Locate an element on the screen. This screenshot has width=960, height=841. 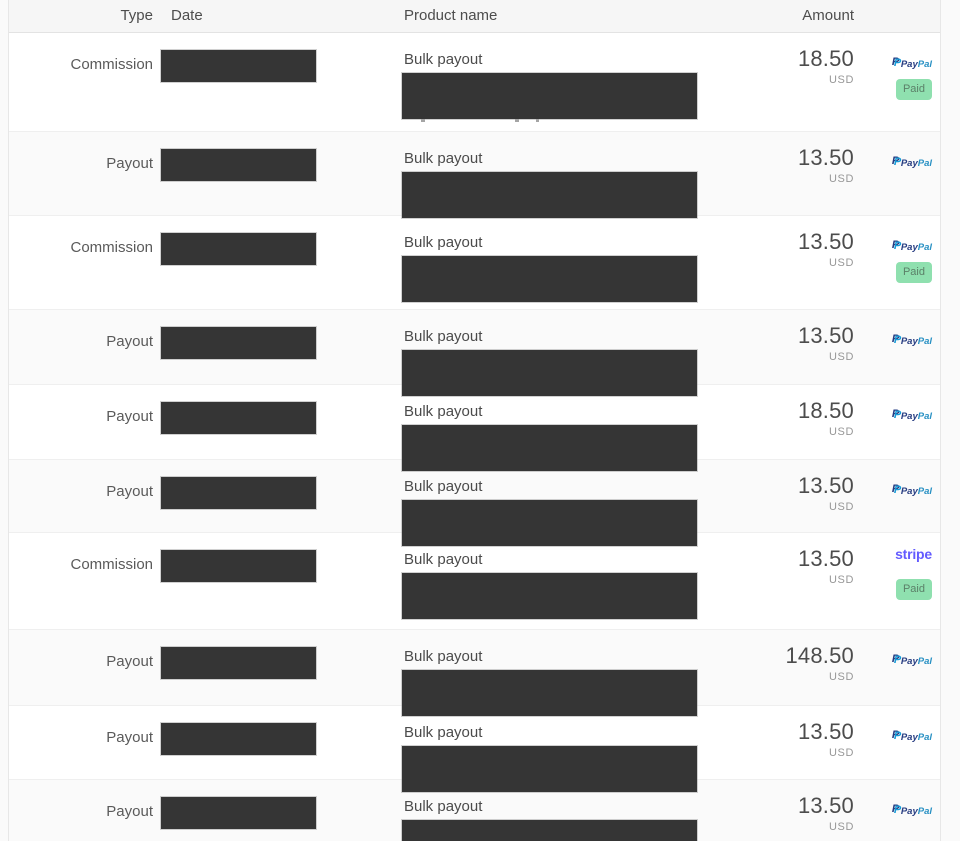
column-header-type: Type is located at coordinates (136, 15).